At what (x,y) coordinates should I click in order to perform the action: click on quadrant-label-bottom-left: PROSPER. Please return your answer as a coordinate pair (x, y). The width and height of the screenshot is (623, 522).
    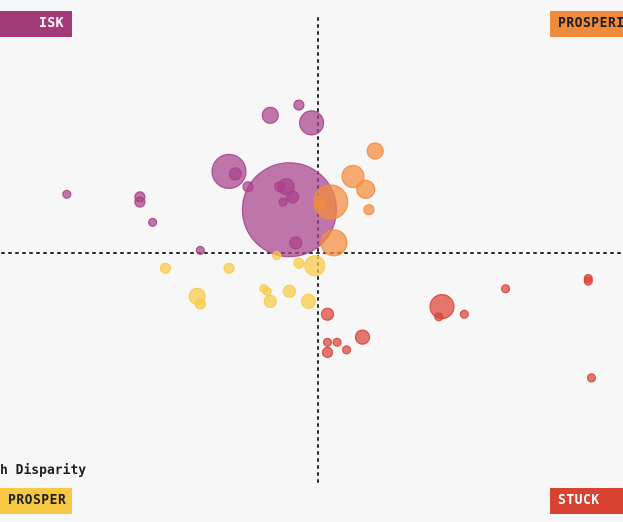
    Looking at the image, I should click on (36, 501).